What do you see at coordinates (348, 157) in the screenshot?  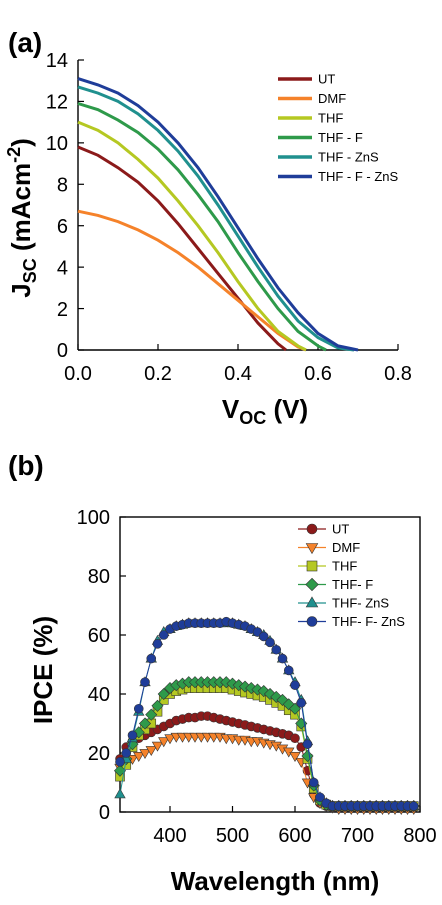 I see `legend-label: THF - ZnS` at bounding box center [348, 157].